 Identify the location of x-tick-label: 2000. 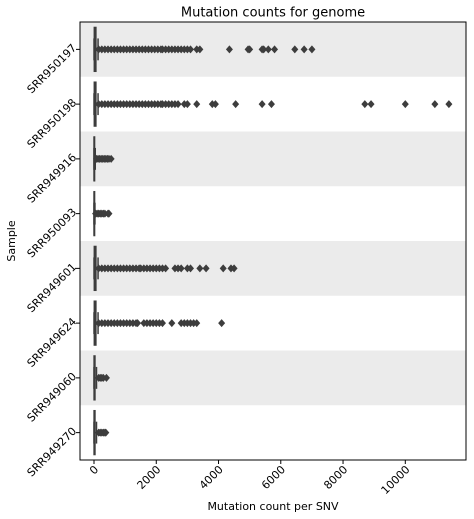
(149, 477).